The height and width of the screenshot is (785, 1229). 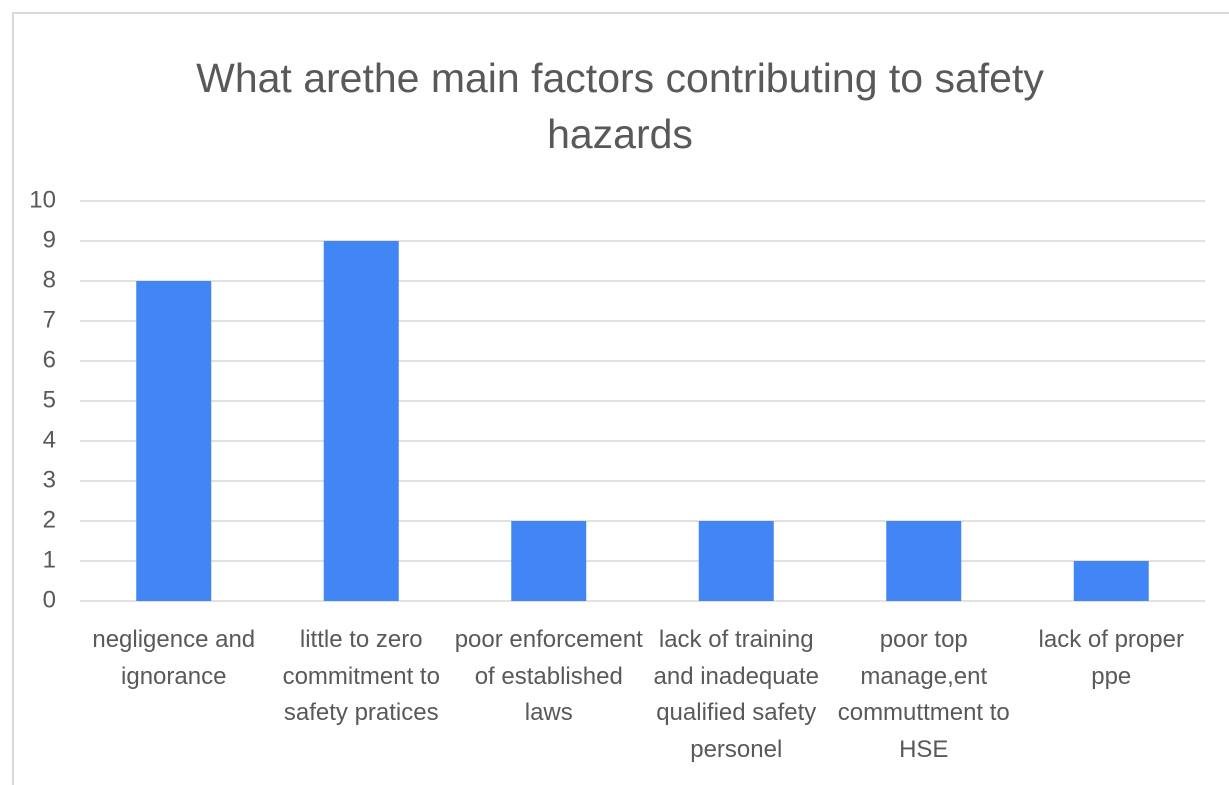 I want to click on y-tick-label: 4, so click(x=49, y=439).